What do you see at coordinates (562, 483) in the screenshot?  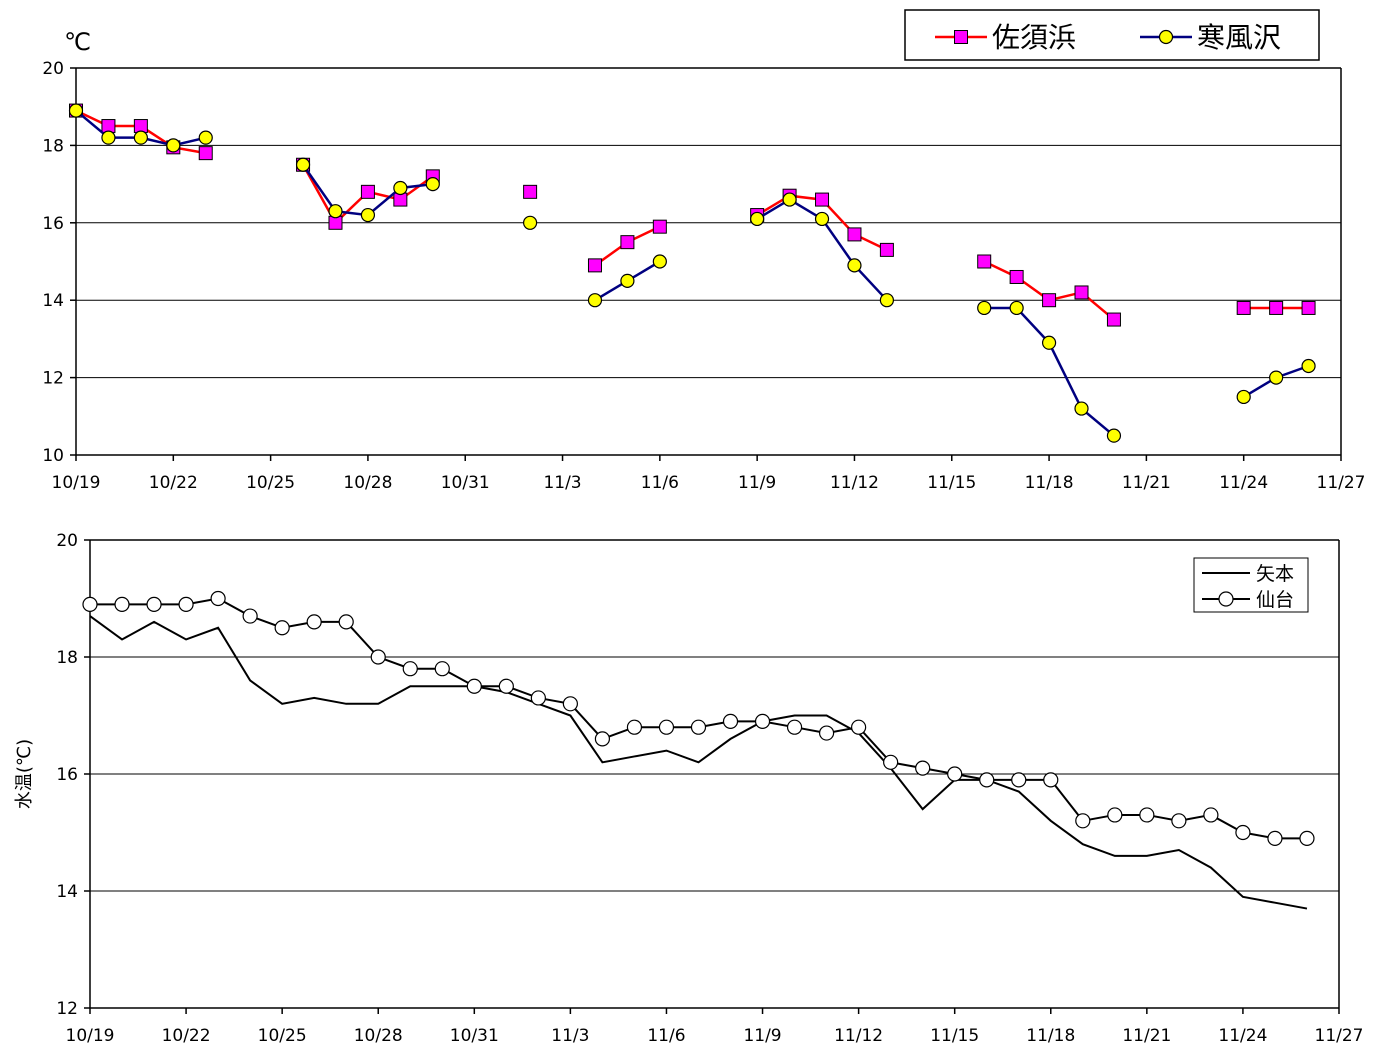 I see `x-tick-label: 11/3` at bounding box center [562, 483].